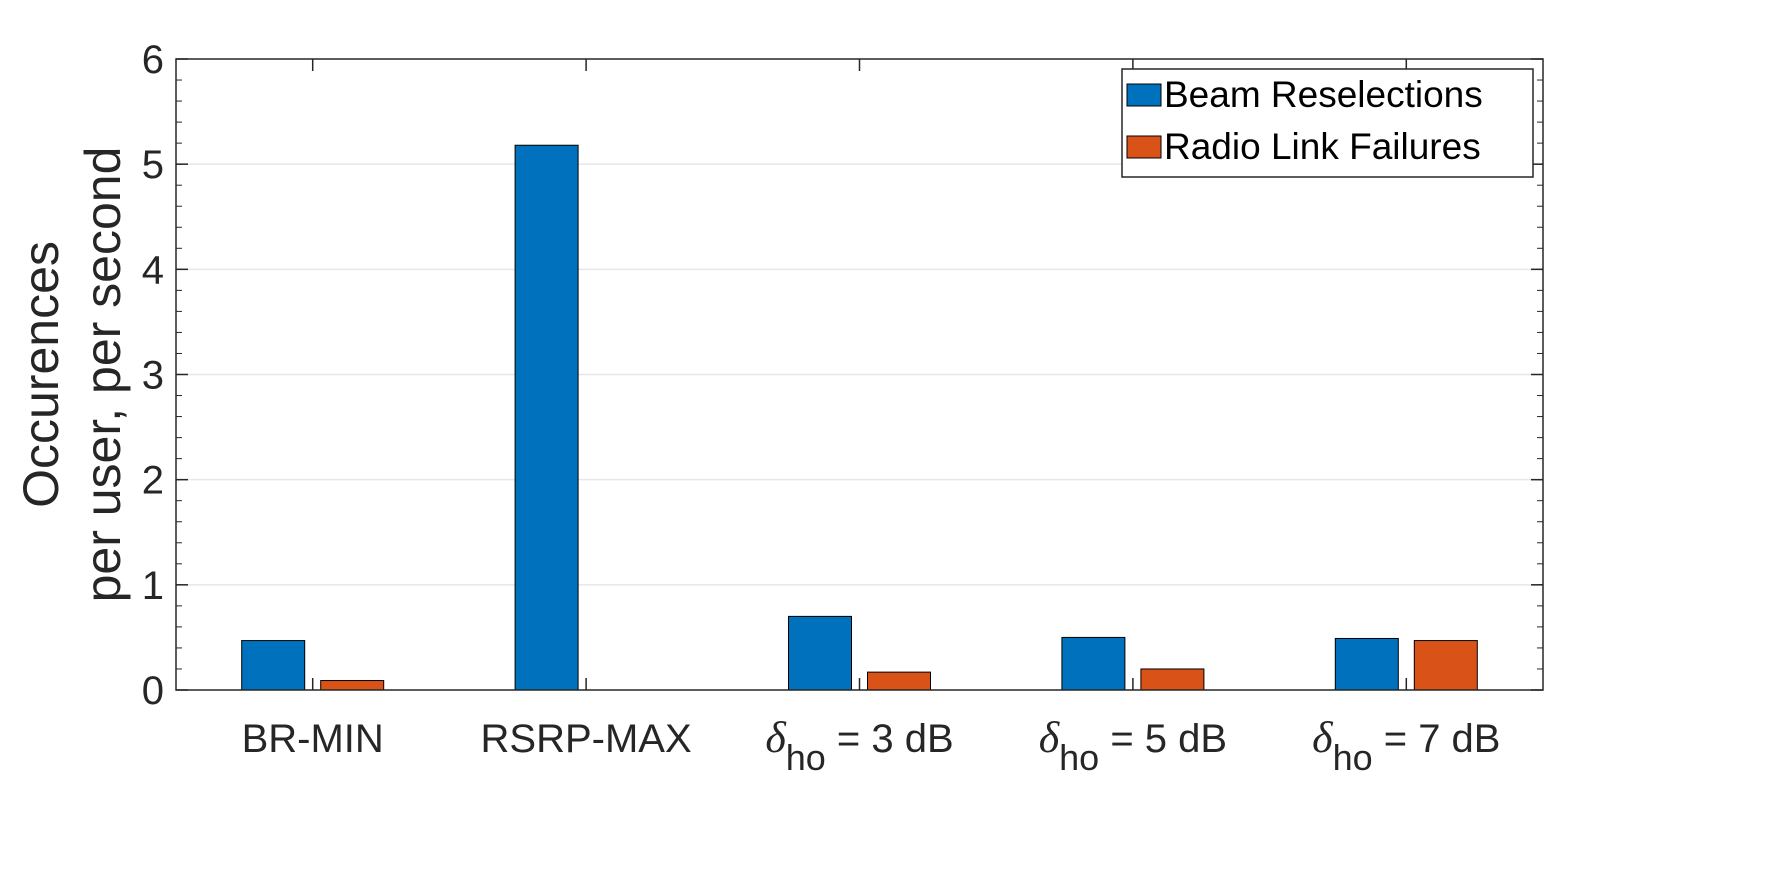 The image size is (1767, 883). What do you see at coordinates (1406, 745) in the screenshot?
I see `x-tick-label: δho = 7 dB` at bounding box center [1406, 745].